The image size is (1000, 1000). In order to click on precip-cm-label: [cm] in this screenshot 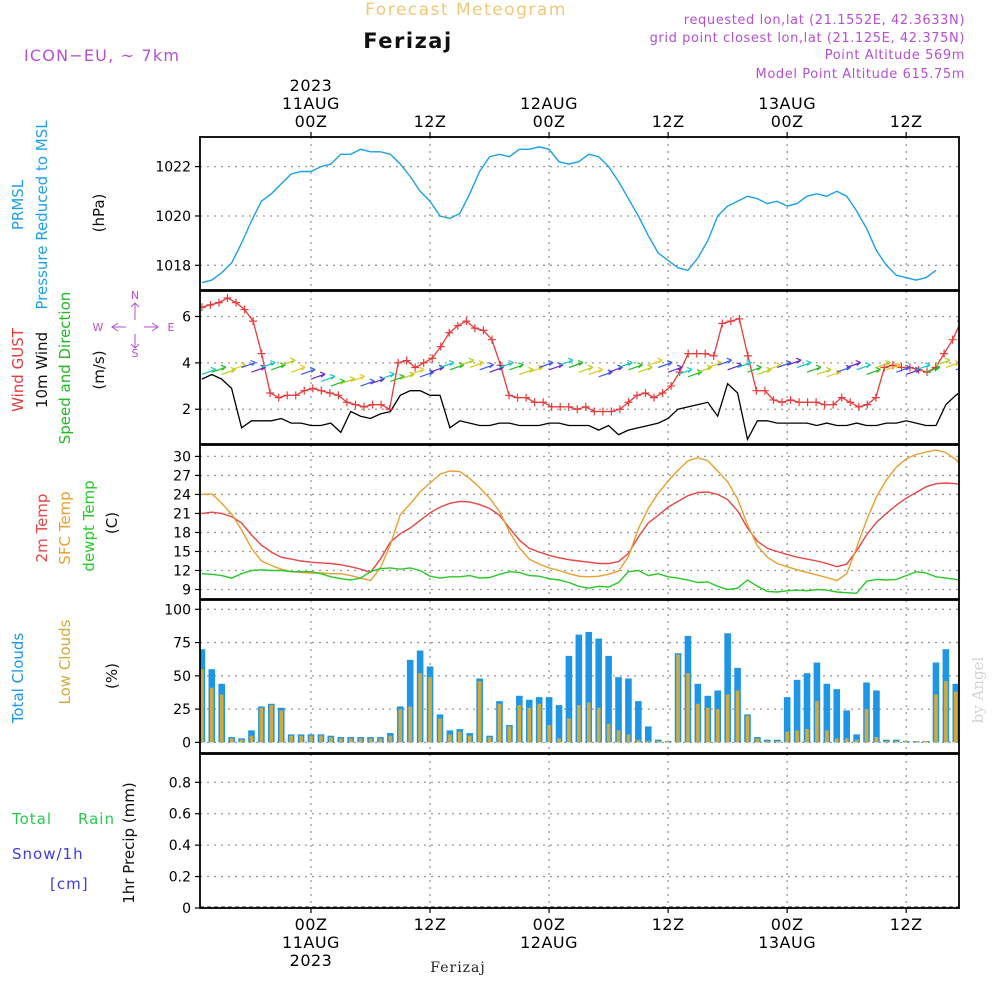, I will do `click(69, 884)`.